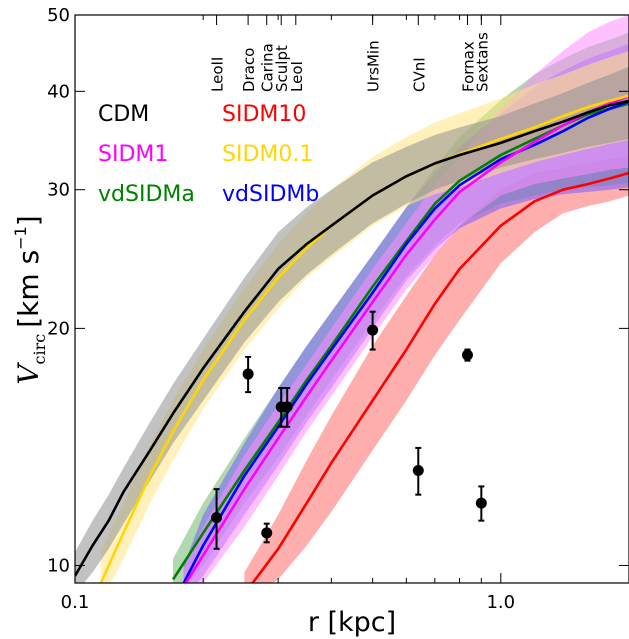 This screenshot has width=629, height=639. Describe the element at coordinates (419, 74) in the screenshot. I see `galaxy-label-cvni: CVnI` at that location.